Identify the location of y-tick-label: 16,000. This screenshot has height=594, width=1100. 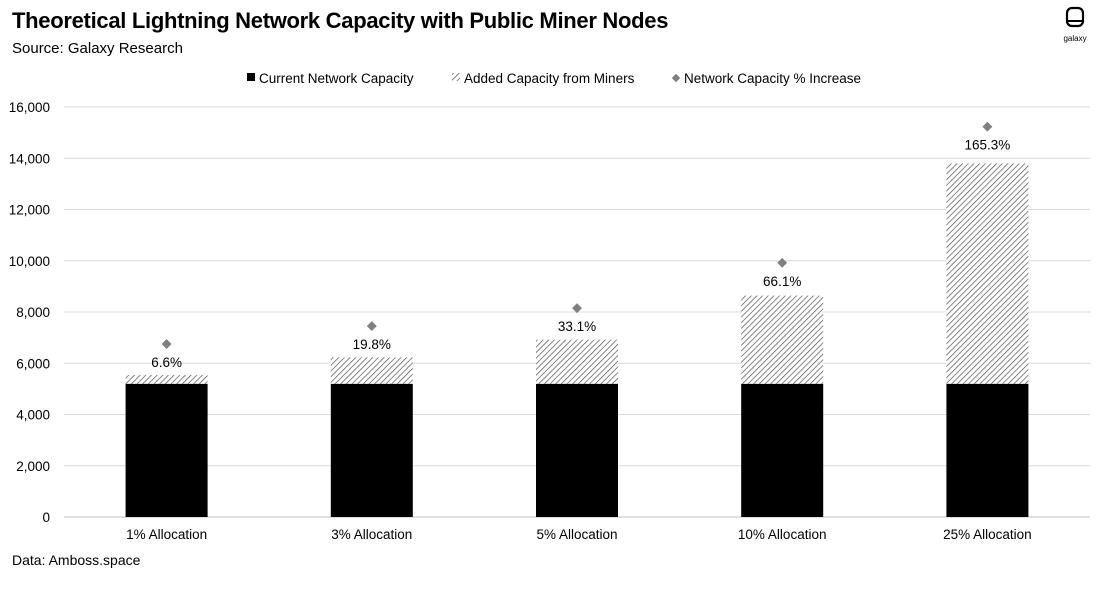
(29, 107).